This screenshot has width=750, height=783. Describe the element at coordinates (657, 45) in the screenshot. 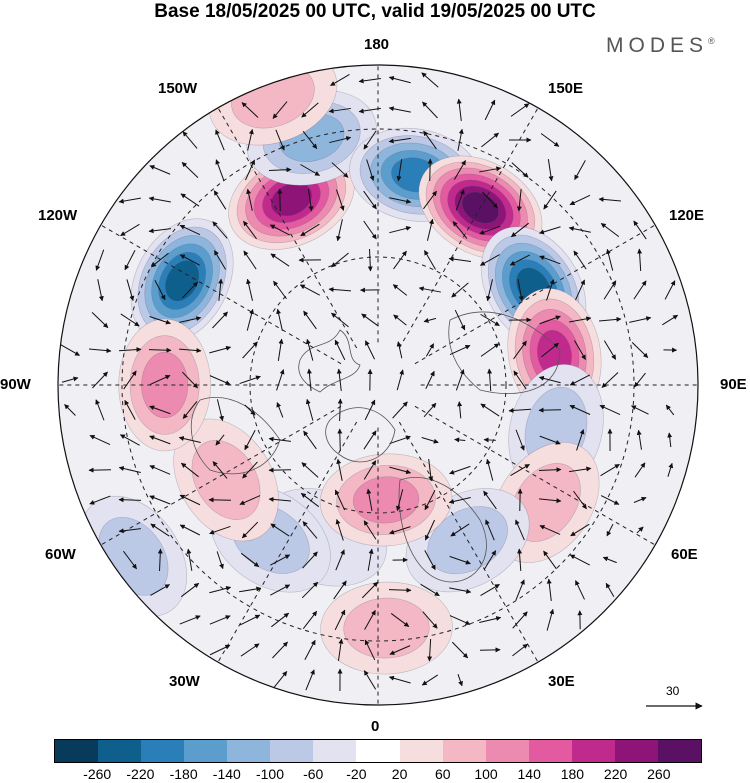

I see `brand-name: MODES` at that location.